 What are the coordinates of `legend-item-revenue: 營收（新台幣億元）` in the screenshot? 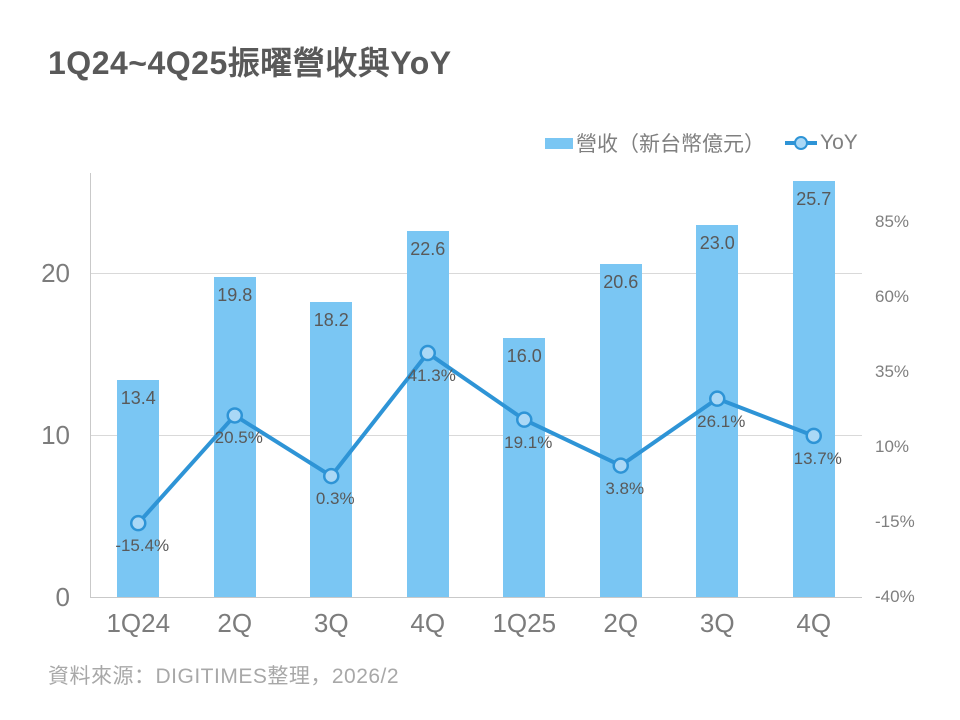 It's located at (655, 143).